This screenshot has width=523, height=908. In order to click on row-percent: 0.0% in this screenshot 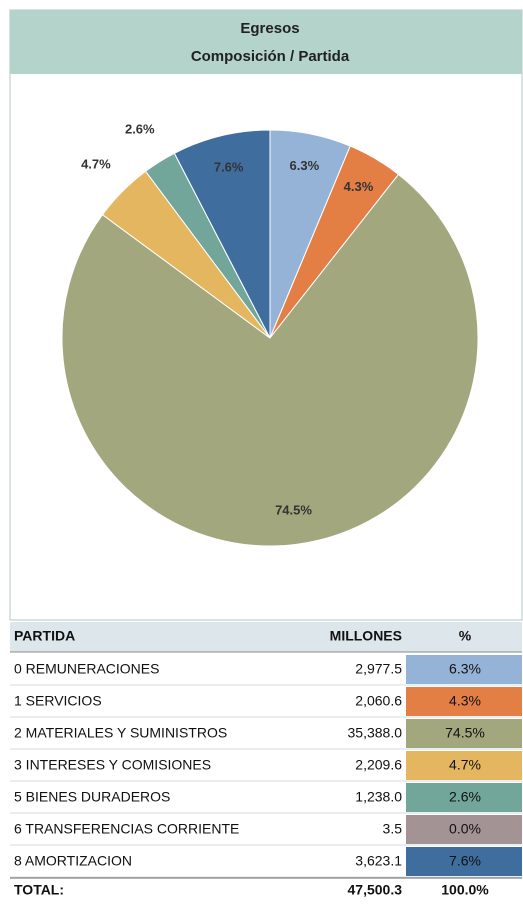, I will do `click(465, 829)`.